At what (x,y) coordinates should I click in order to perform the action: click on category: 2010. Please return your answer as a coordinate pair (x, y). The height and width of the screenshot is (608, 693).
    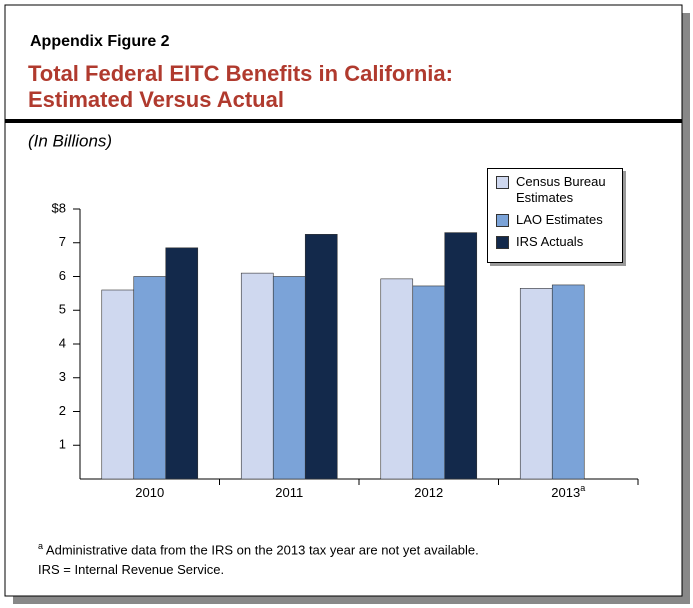
    Looking at the image, I should click on (149, 492).